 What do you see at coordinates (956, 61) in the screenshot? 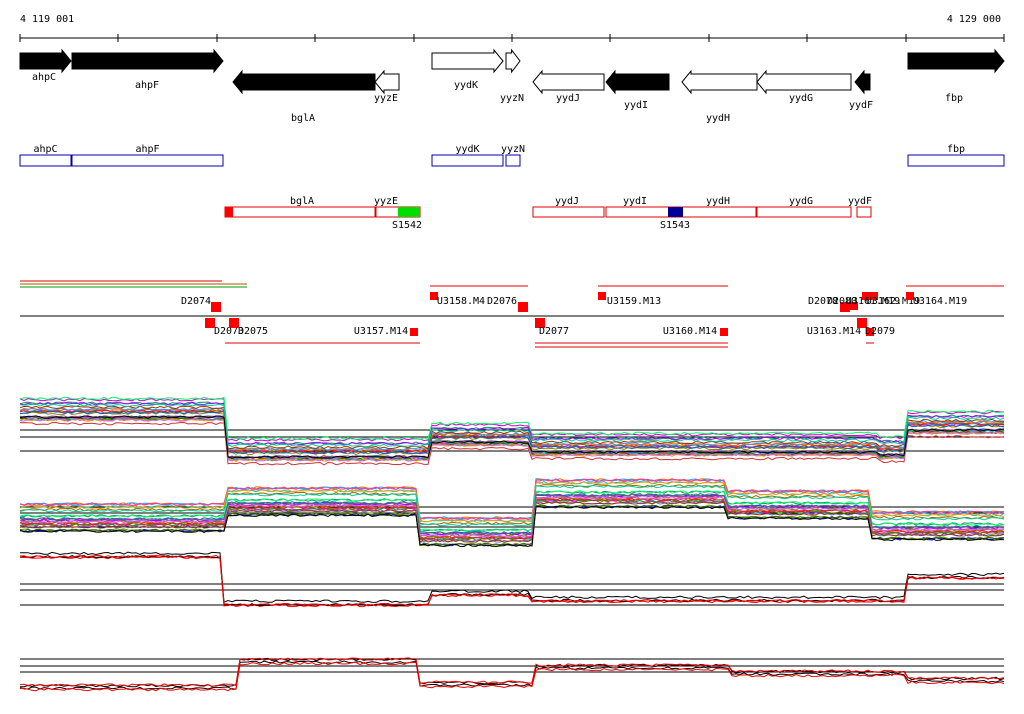
I see `gene-arrow-fbp` at bounding box center [956, 61].